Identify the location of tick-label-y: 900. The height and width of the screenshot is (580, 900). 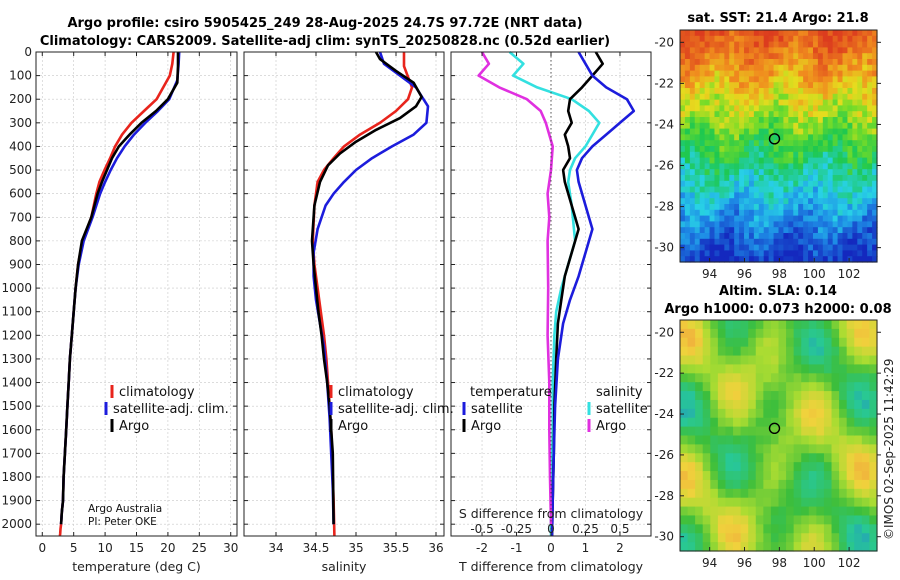
(20, 264).